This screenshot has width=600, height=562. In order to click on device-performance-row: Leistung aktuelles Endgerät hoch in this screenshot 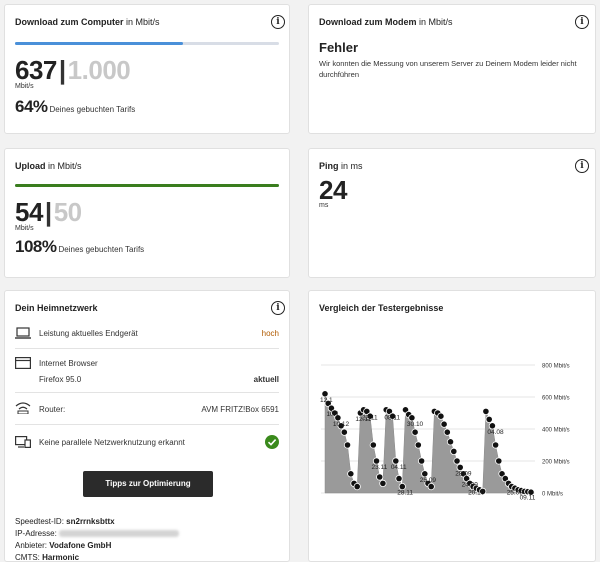, I will do `click(147, 334)`.